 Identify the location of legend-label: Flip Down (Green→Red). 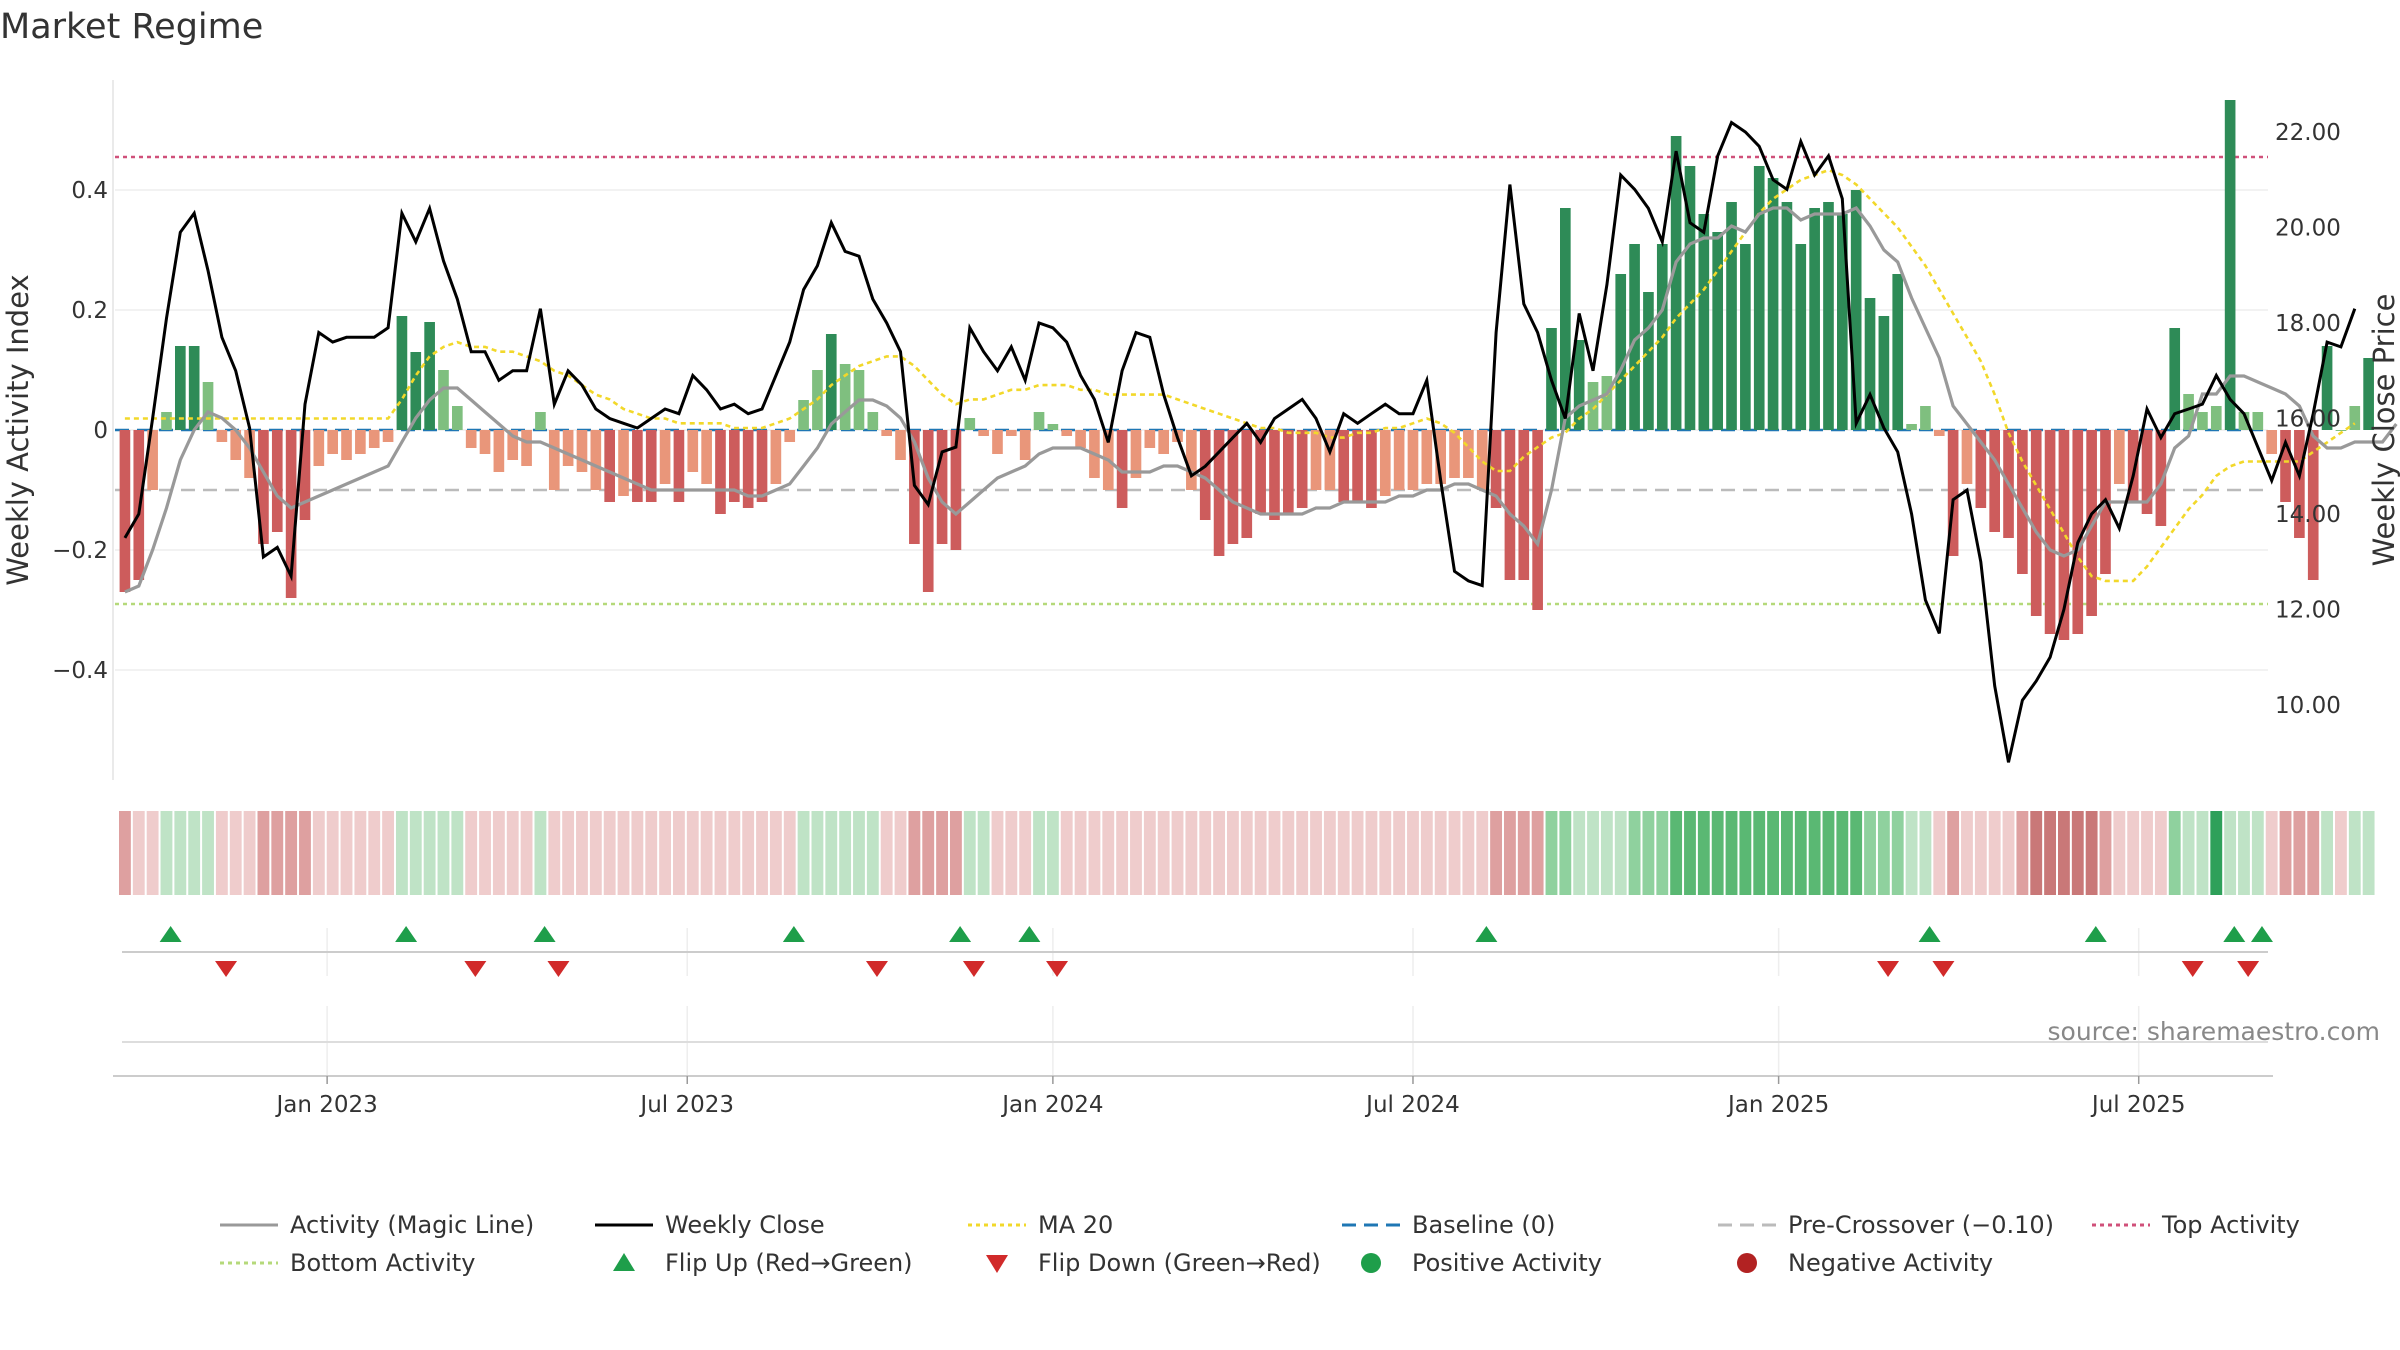
(1179, 1263).